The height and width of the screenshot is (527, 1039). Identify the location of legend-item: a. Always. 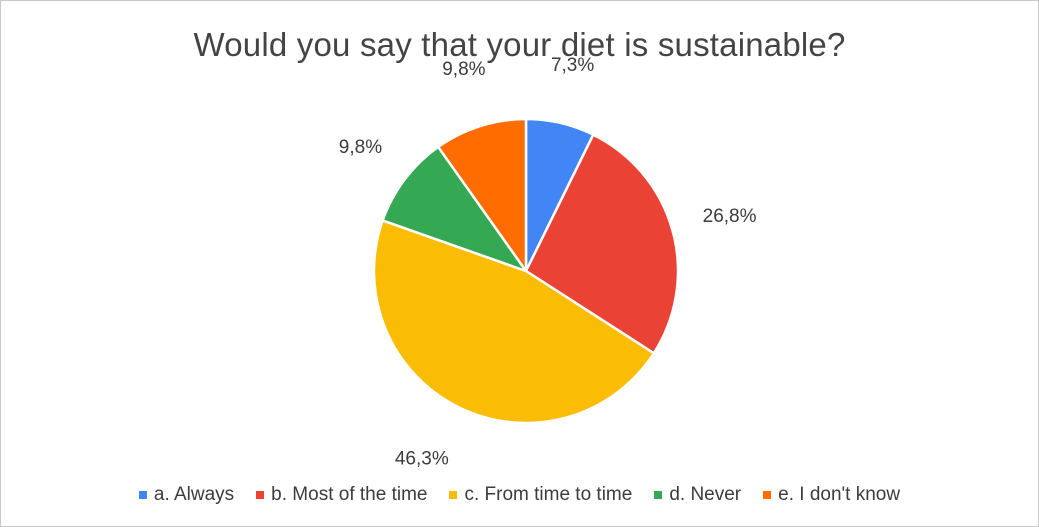
(186, 495).